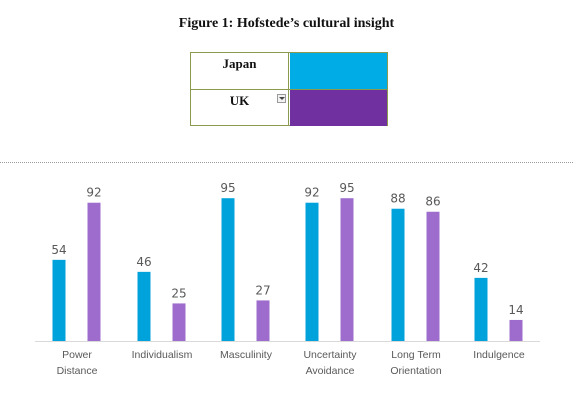 The image size is (573, 406). I want to click on data-label-japan-5: 42, so click(480, 268).